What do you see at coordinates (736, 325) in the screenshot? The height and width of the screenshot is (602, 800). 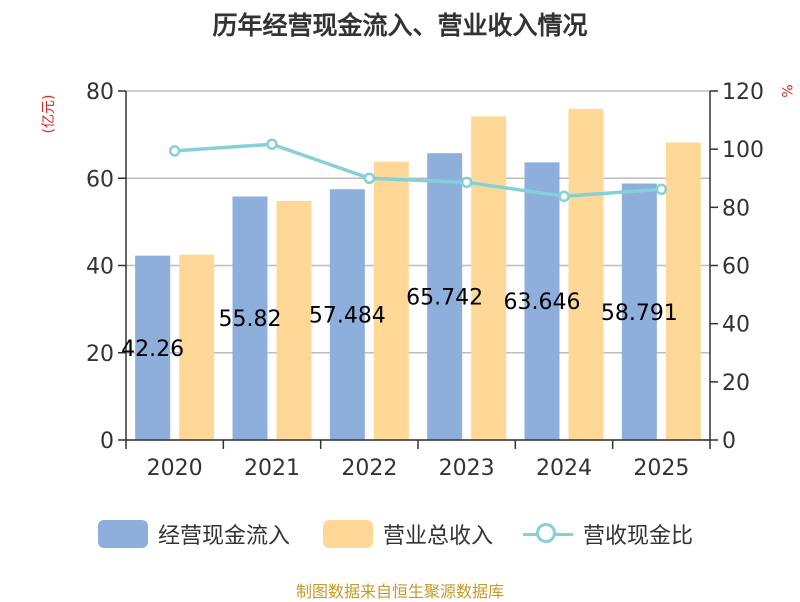 I see `y-right-tick-label: 40` at bounding box center [736, 325].